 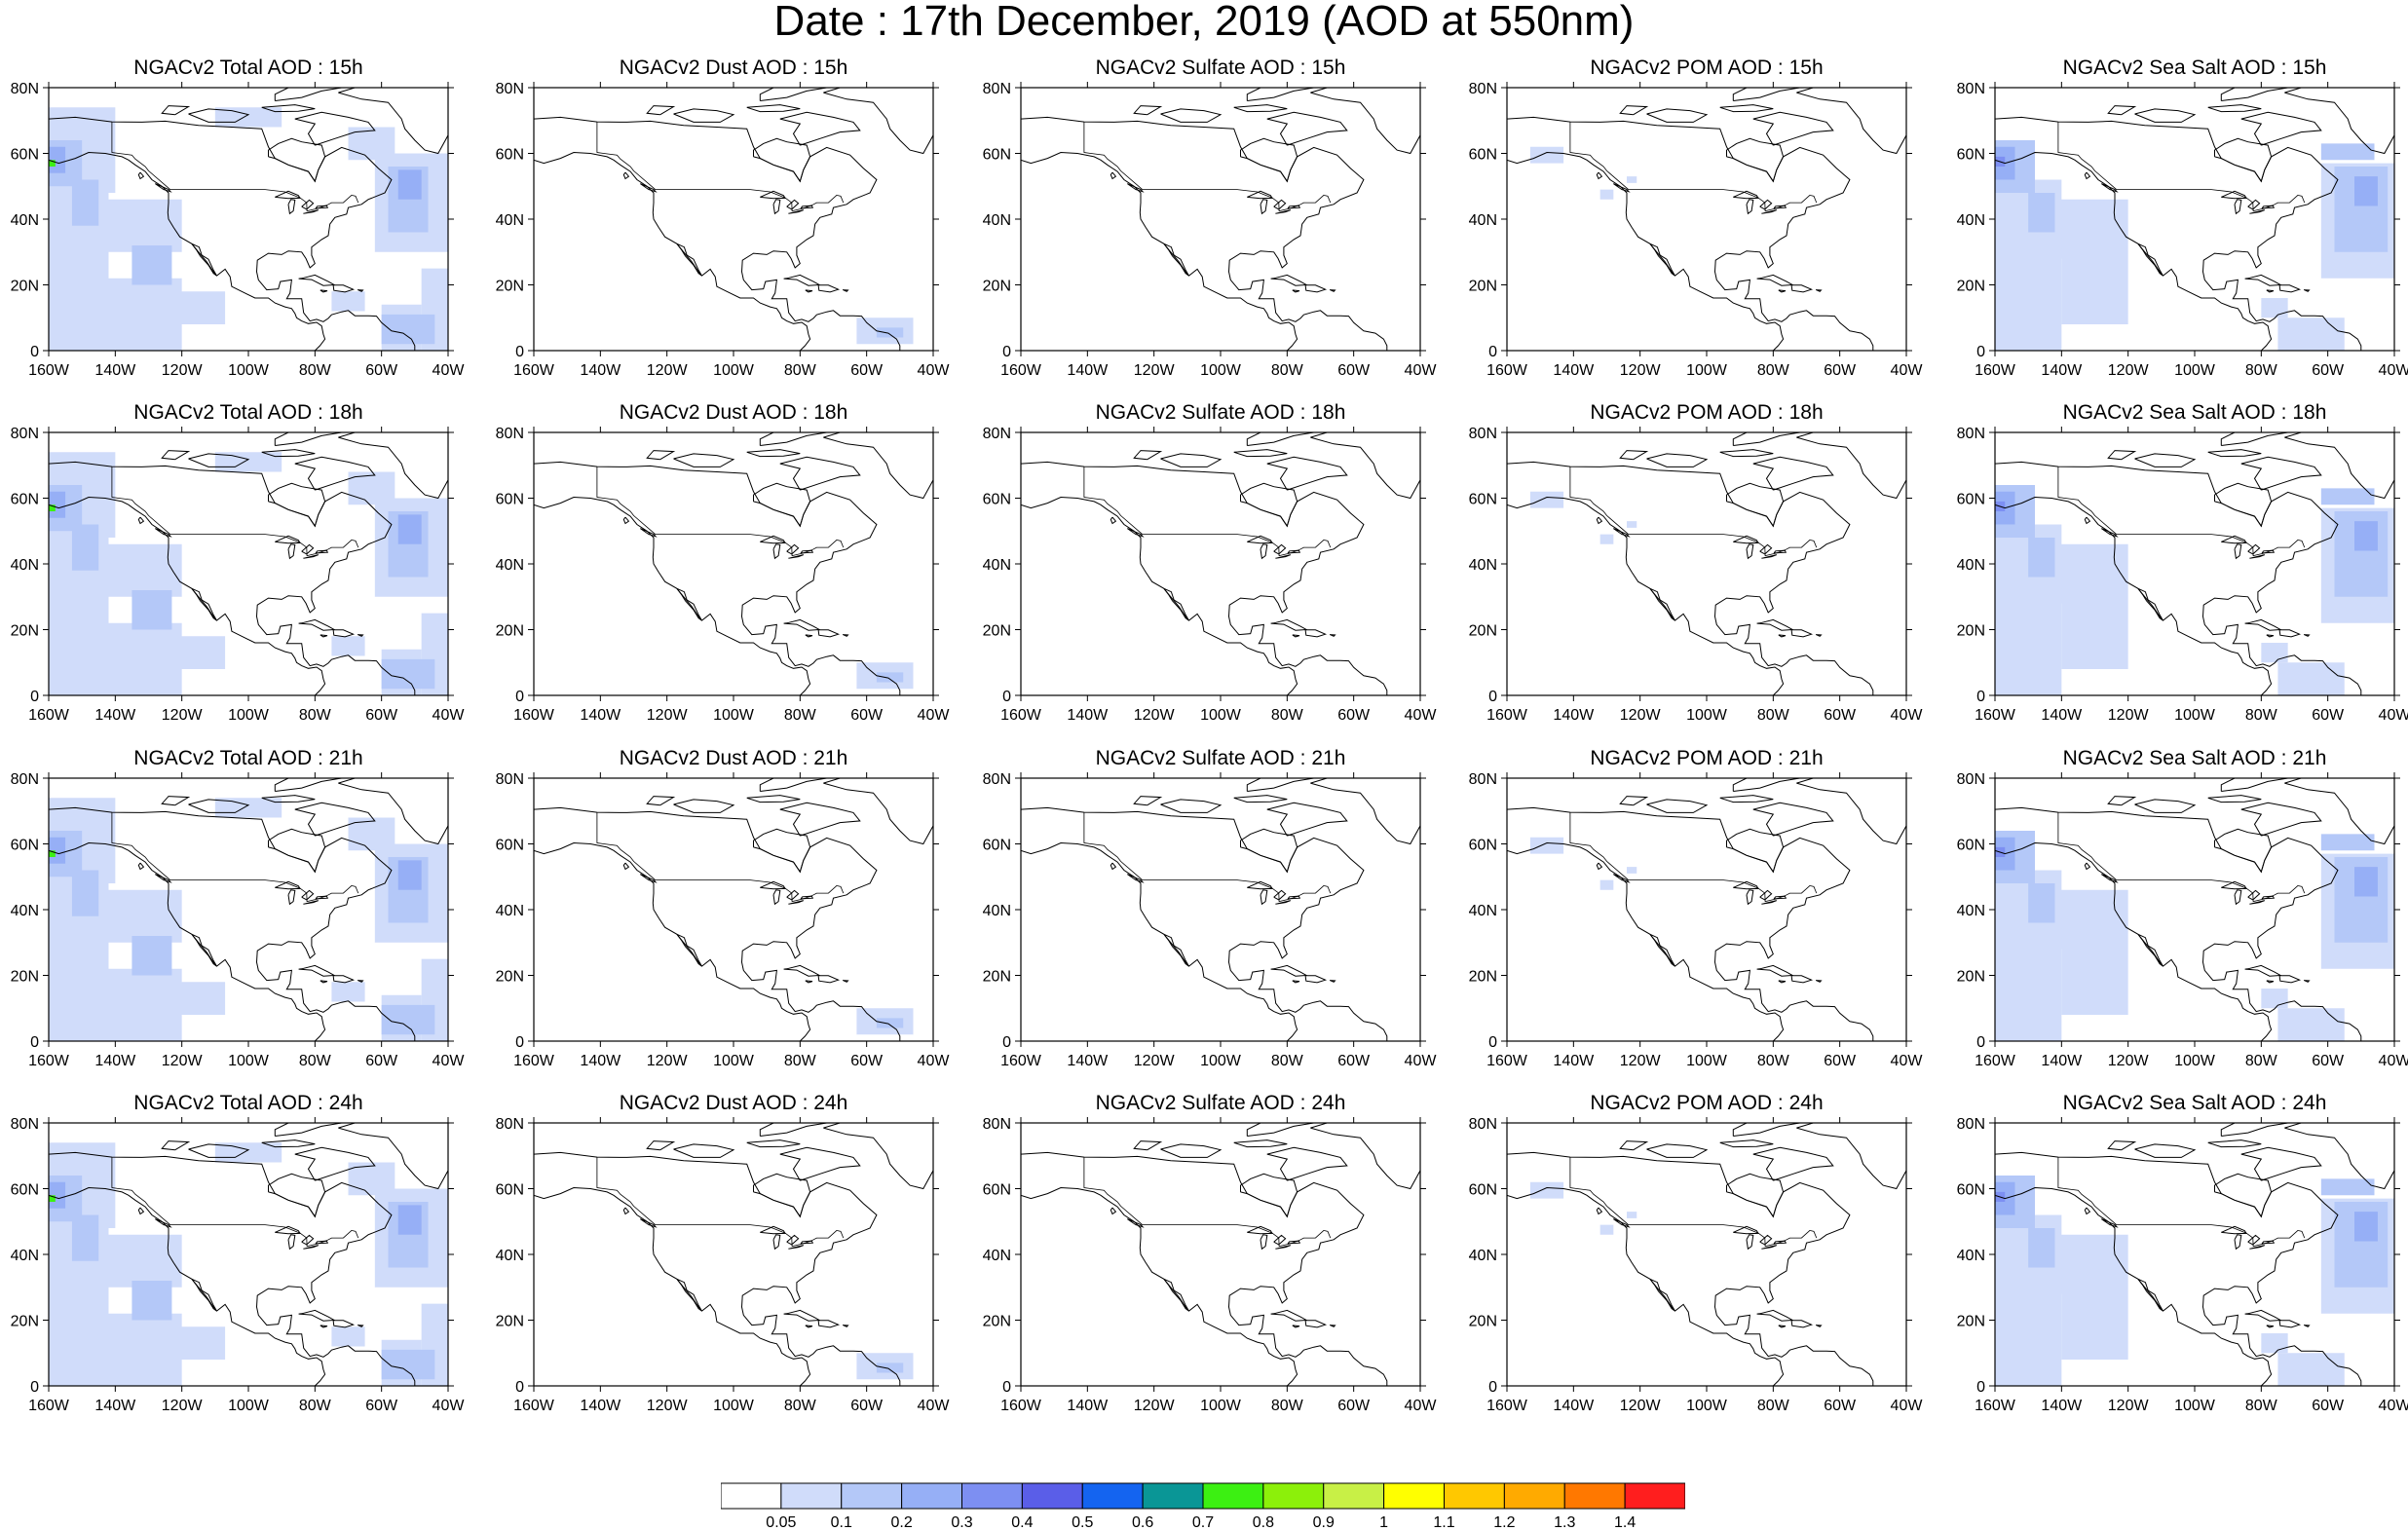 What do you see at coordinates (1383, 1521) in the screenshot?
I see `colorbar-label: 1` at bounding box center [1383, 1521].